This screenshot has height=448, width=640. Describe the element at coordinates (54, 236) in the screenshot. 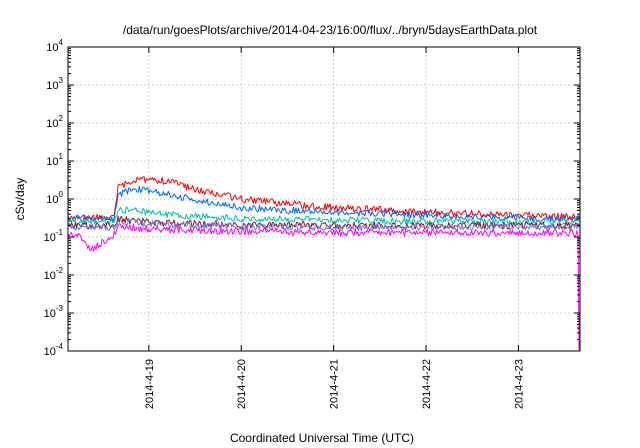

I see `y-tick-label: 10⁻¹` at that location.